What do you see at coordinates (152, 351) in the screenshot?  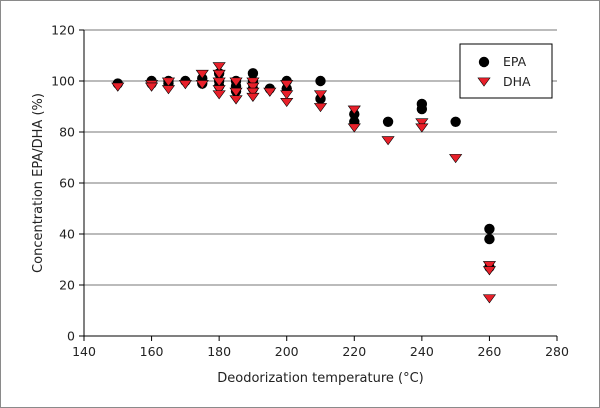 I see `x-tick-label: 160` at bounding box center [152, 351].